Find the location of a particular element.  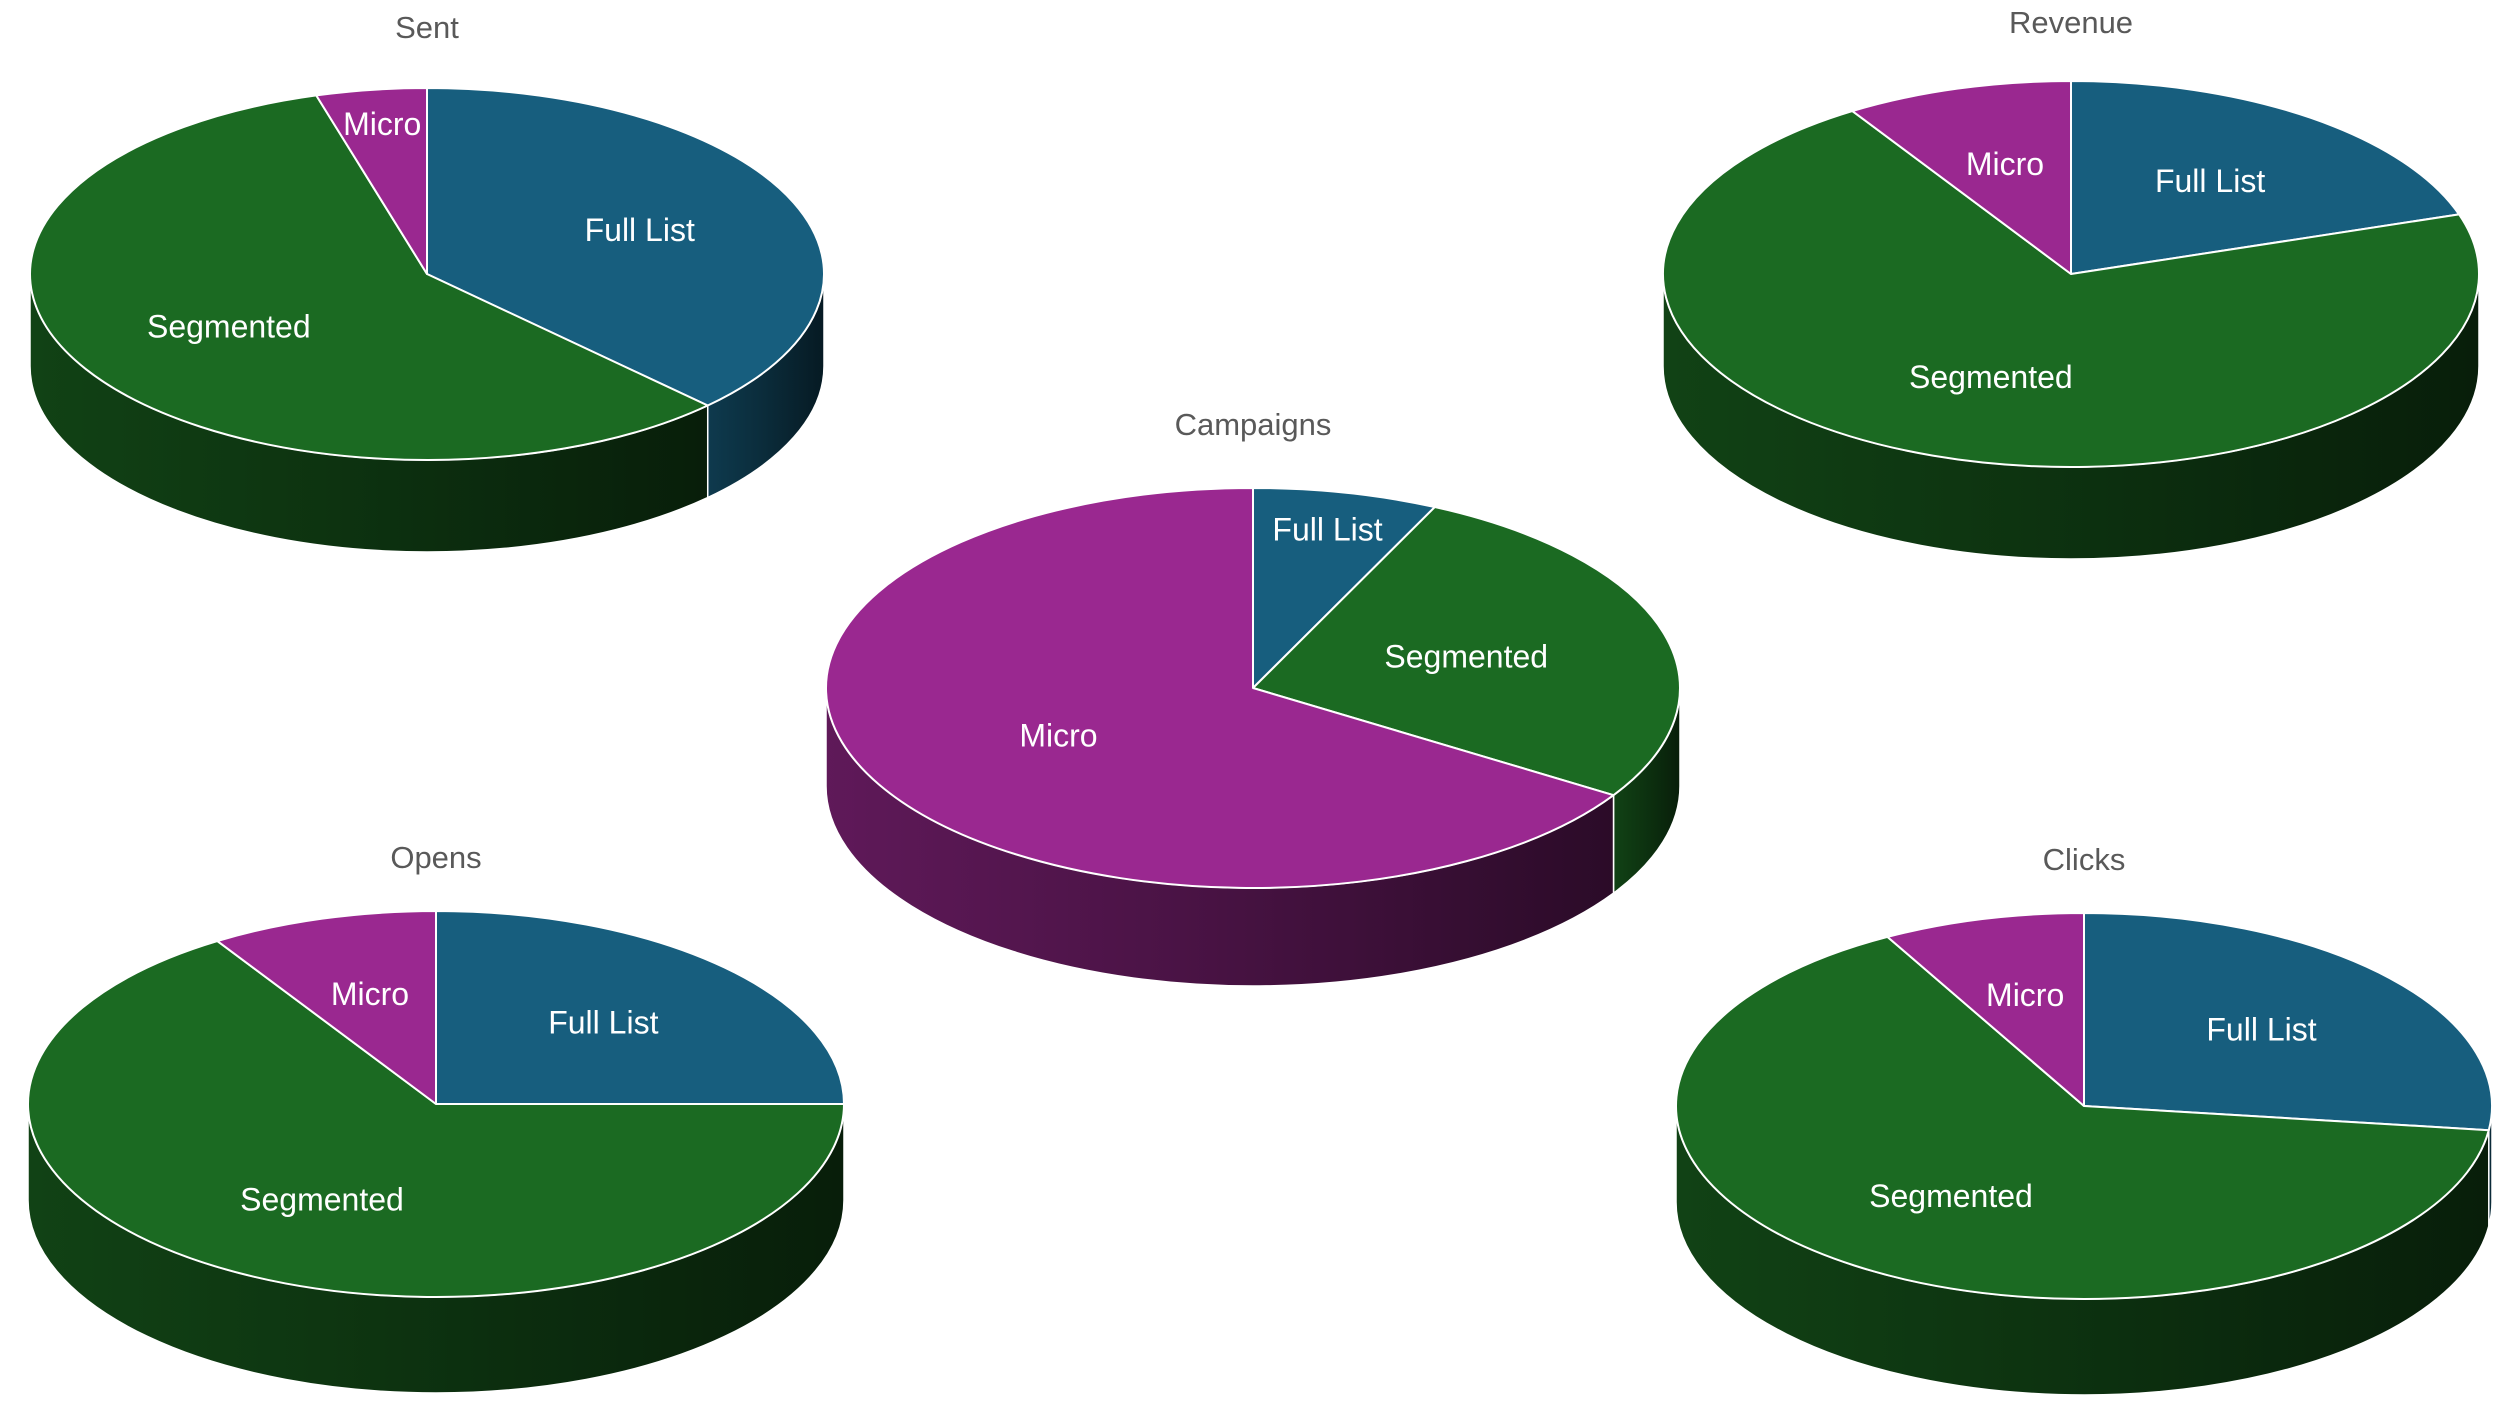

pie-chart-campaigns: Campaigns Full List Segmented Micro is located at coordinates (1253, 697).